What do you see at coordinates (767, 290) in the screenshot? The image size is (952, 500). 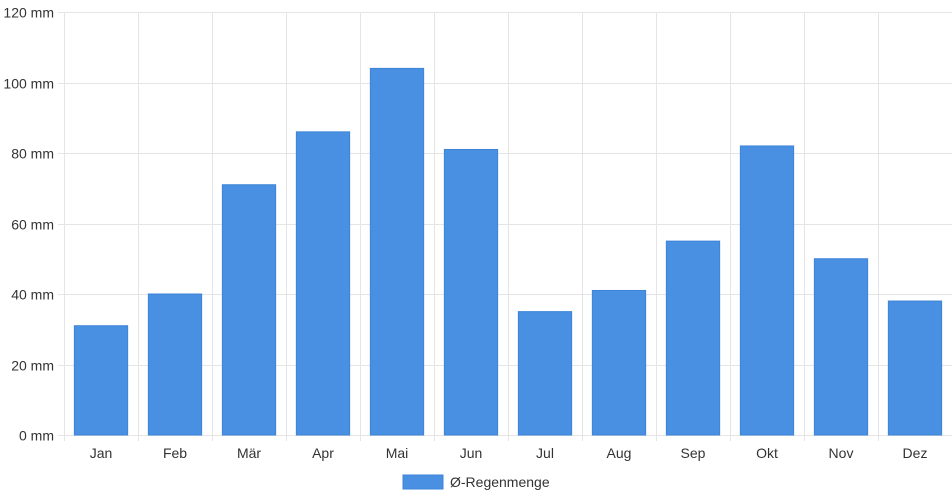 I see `bar-Okt` at bounding box center [767, 290].